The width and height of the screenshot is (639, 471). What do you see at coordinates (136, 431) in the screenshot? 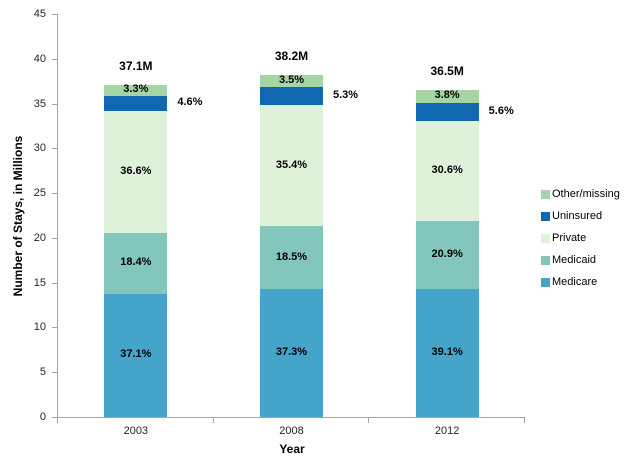
I see `x-category-label: 2003` at bounding box center [136, 431].